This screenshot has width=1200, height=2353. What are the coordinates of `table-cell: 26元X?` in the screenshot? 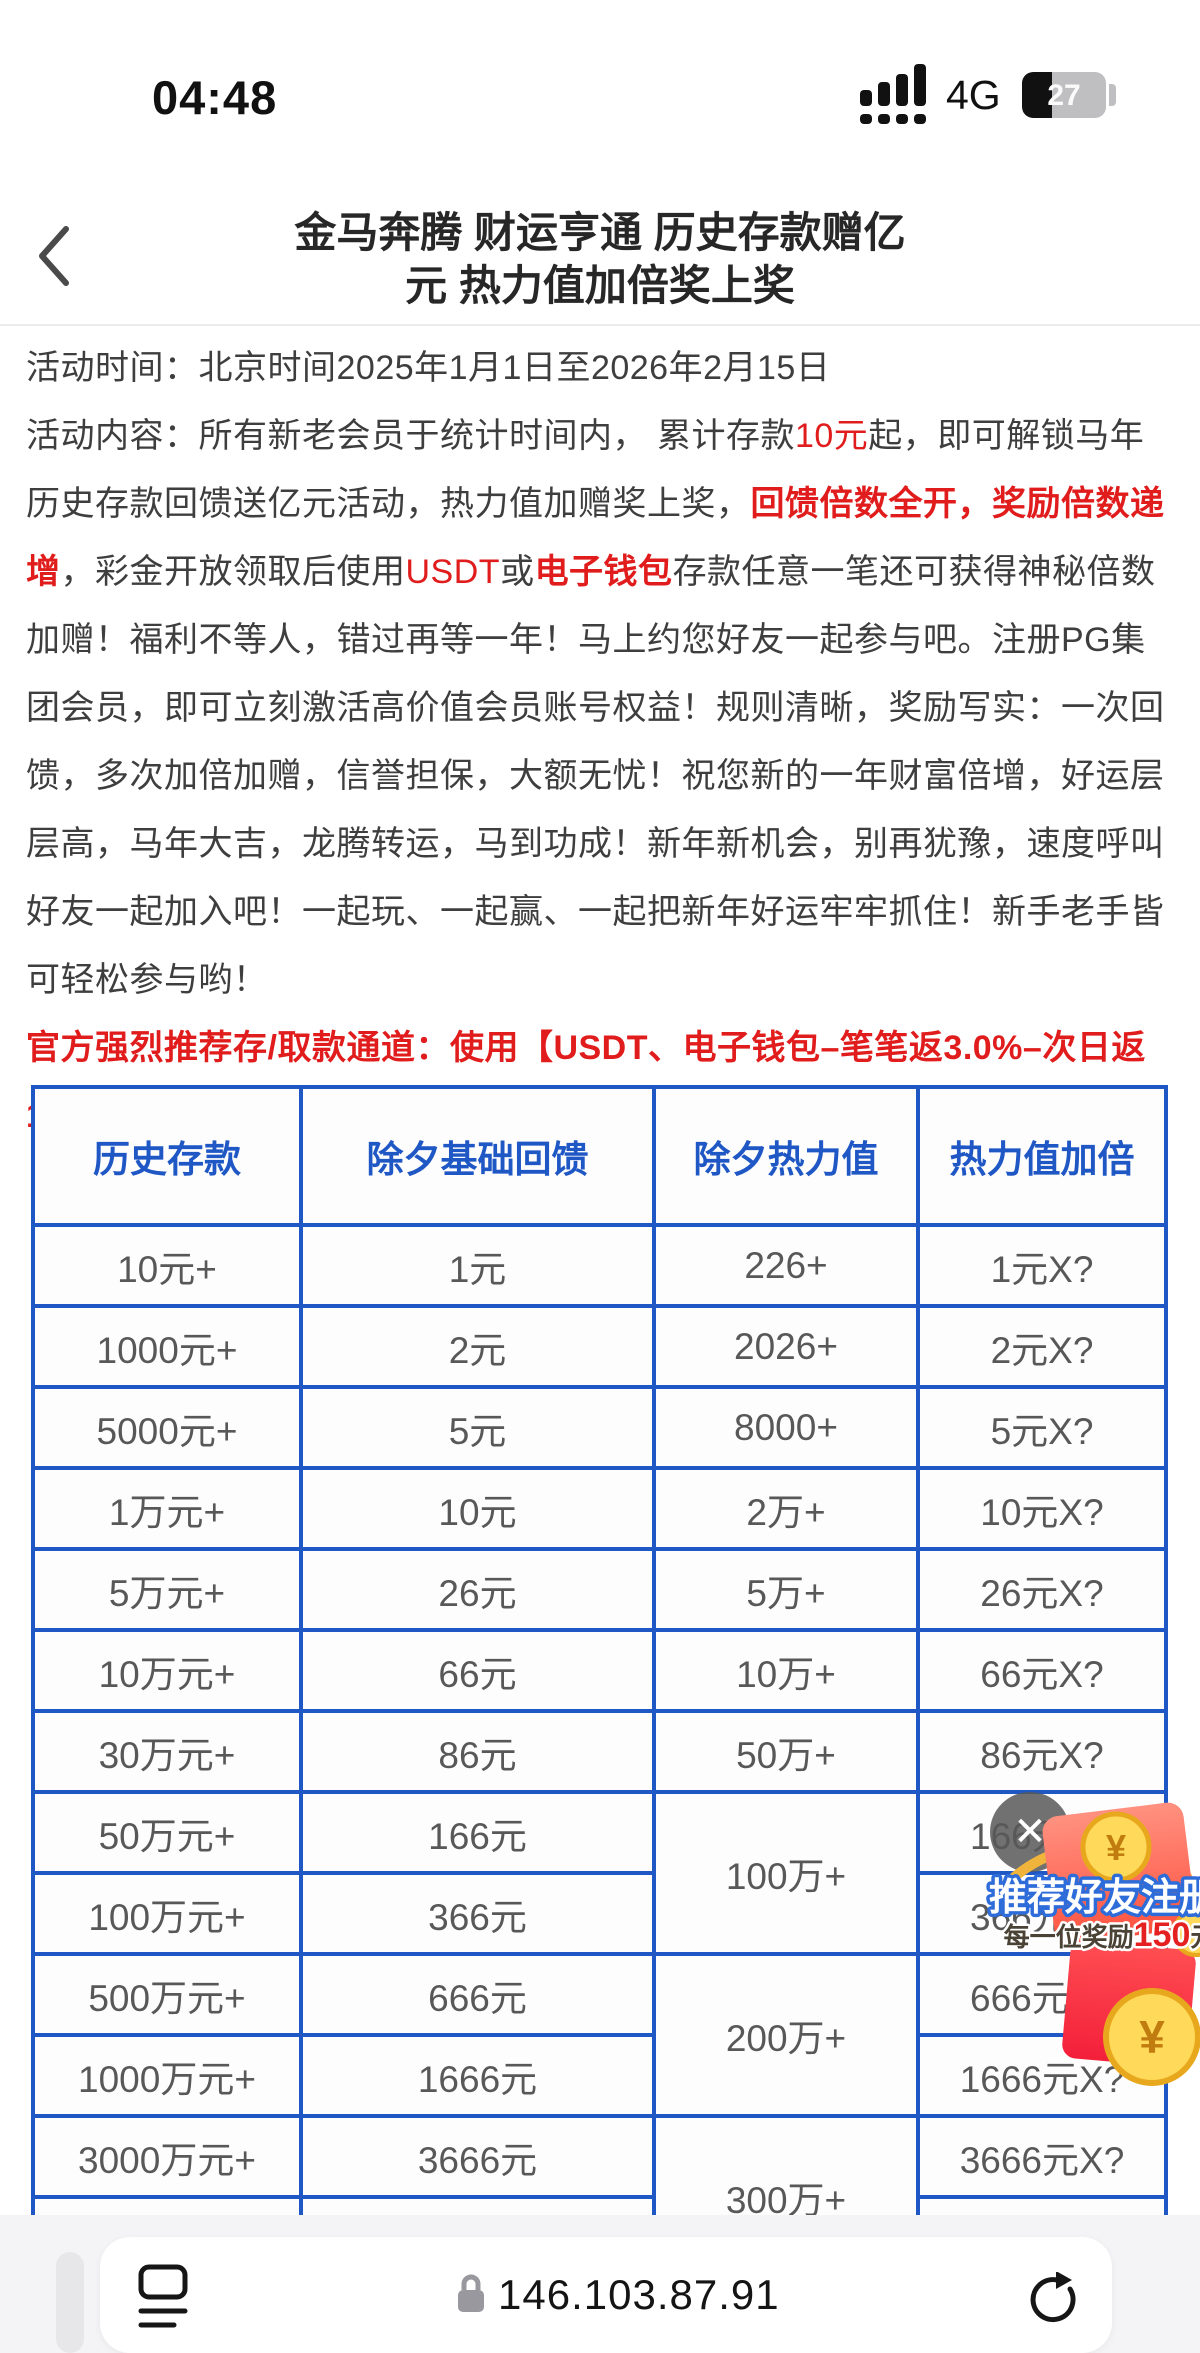 It's located at (1042, 1589).